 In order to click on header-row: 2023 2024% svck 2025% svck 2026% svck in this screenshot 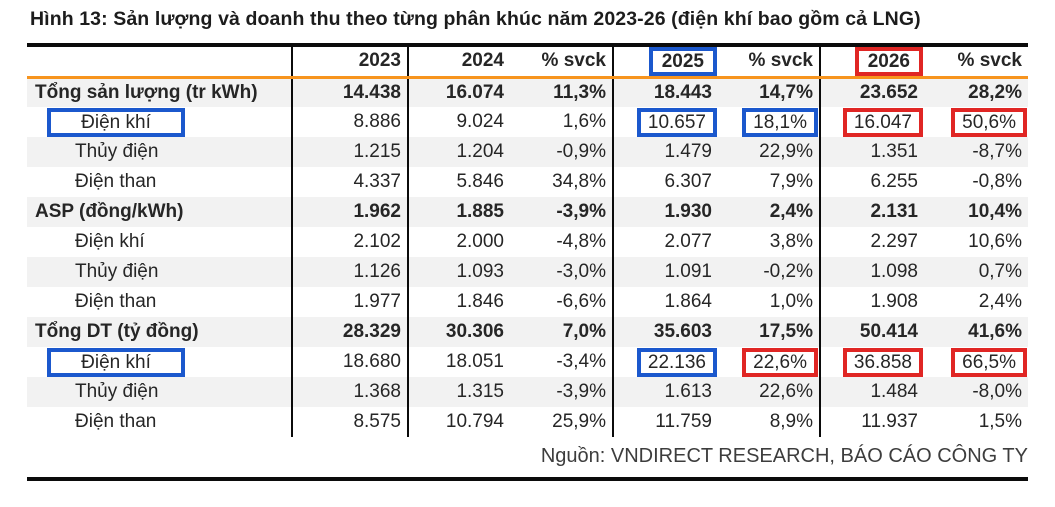, I will do `click(527, 62)`.